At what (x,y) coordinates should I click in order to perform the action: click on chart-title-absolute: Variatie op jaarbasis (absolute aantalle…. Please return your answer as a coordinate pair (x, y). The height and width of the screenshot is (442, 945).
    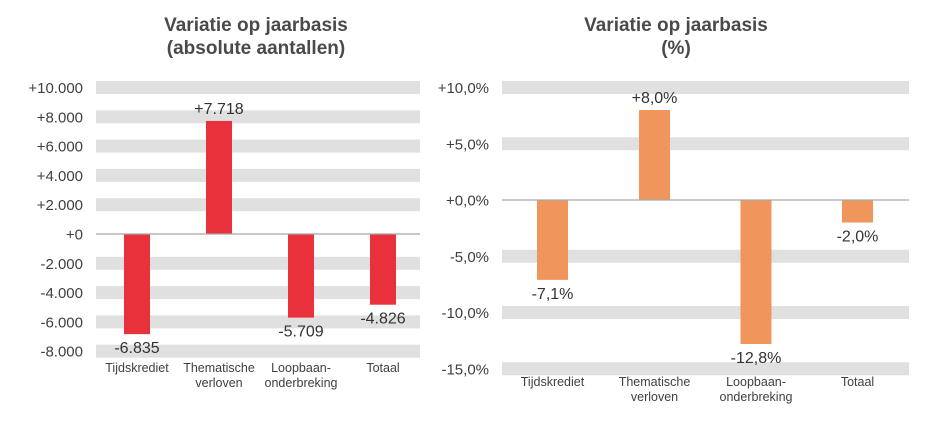
    Looking at the image, I should click on (256, 37).